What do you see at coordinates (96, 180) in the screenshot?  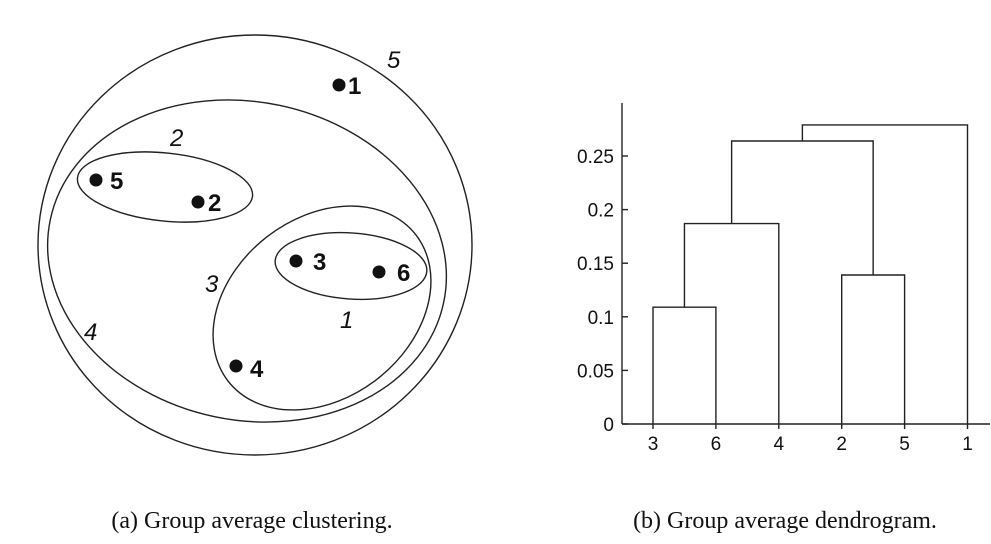 I see `point-5-marker` at bounding box center [96, 180].